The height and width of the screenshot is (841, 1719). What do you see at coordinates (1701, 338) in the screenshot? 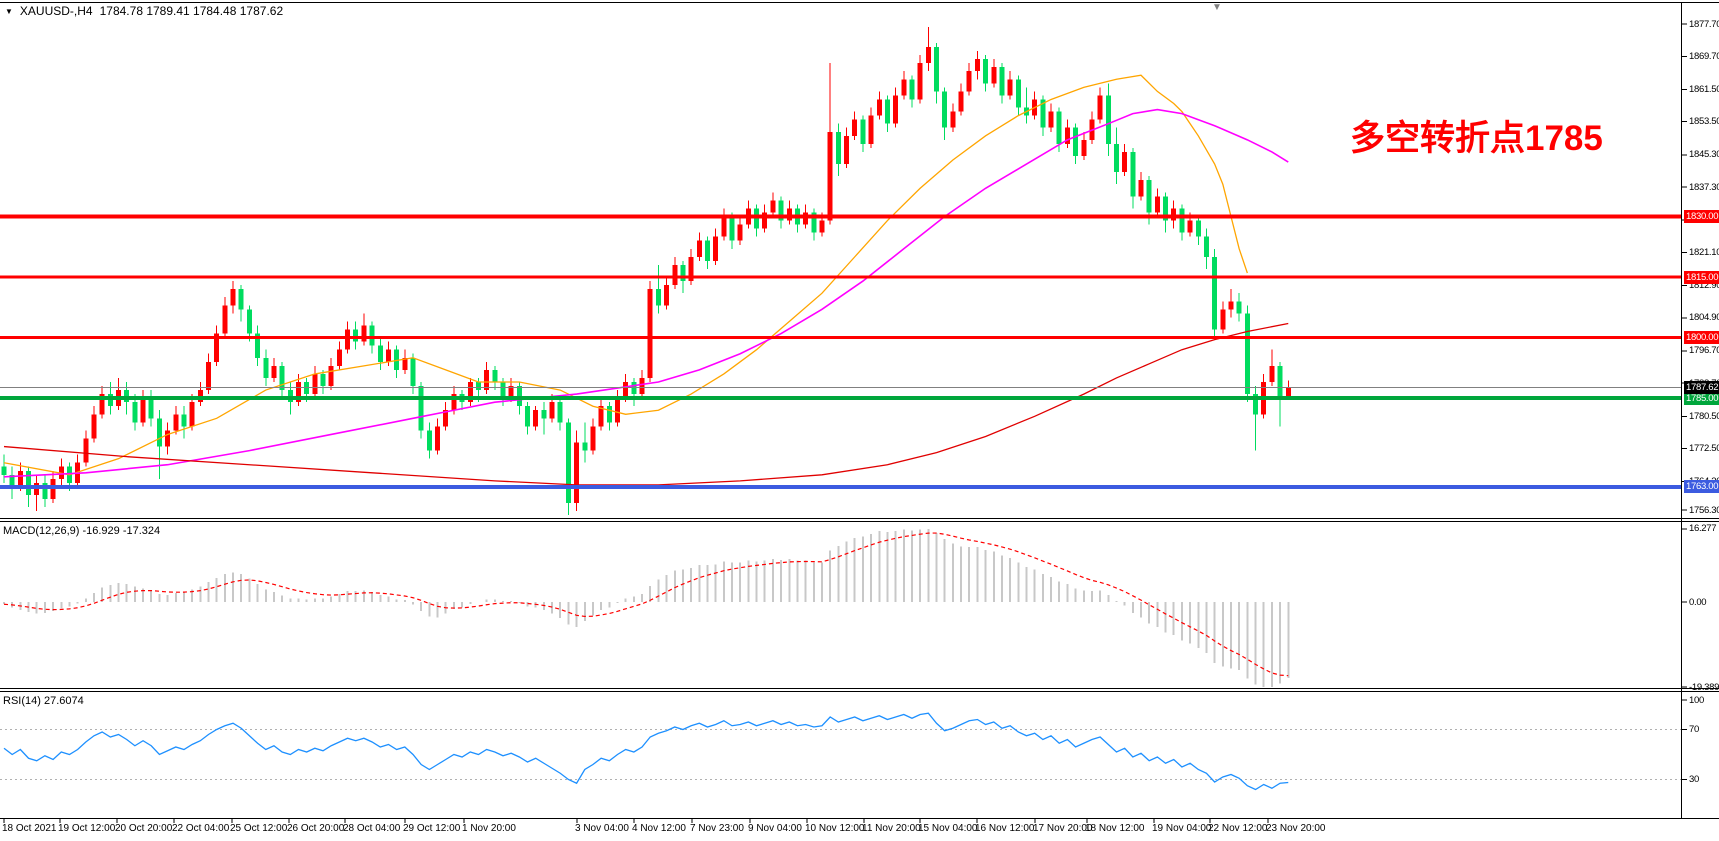
I see `price-level-badge: 1800.00` at bounding box center [1701, 338].